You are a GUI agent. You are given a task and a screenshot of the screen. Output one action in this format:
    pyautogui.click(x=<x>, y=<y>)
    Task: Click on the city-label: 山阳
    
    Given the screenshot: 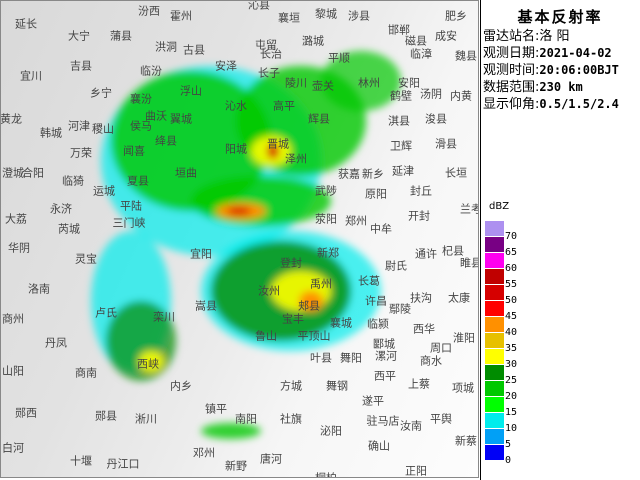 What is the action you would take?
    pyautogui.click(x=13, y=371)
    